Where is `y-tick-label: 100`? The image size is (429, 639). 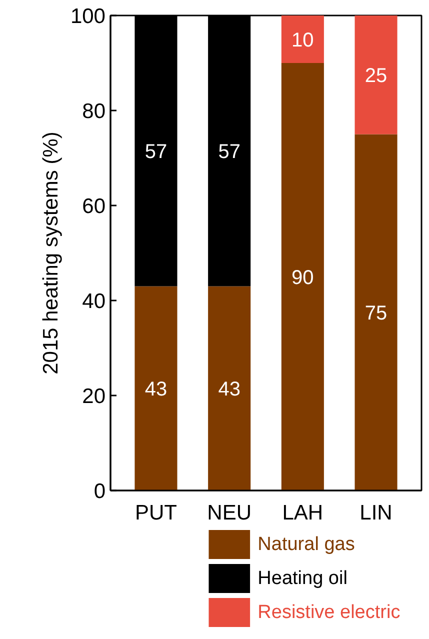 y-tick-label: 100 is located at coordinates (88, 16).